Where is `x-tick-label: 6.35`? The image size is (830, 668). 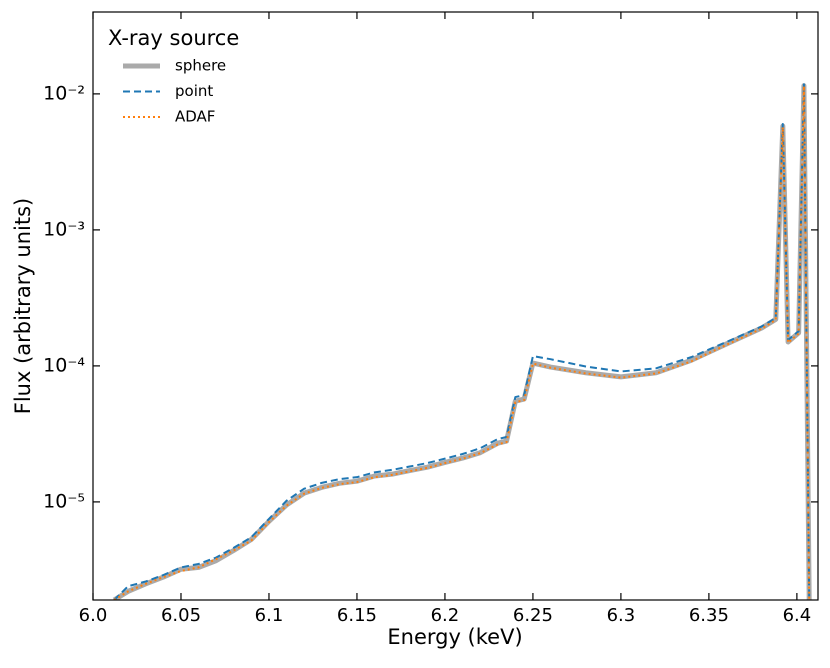
x-tick-label: 6.35 is located at coordinates (709, 615).